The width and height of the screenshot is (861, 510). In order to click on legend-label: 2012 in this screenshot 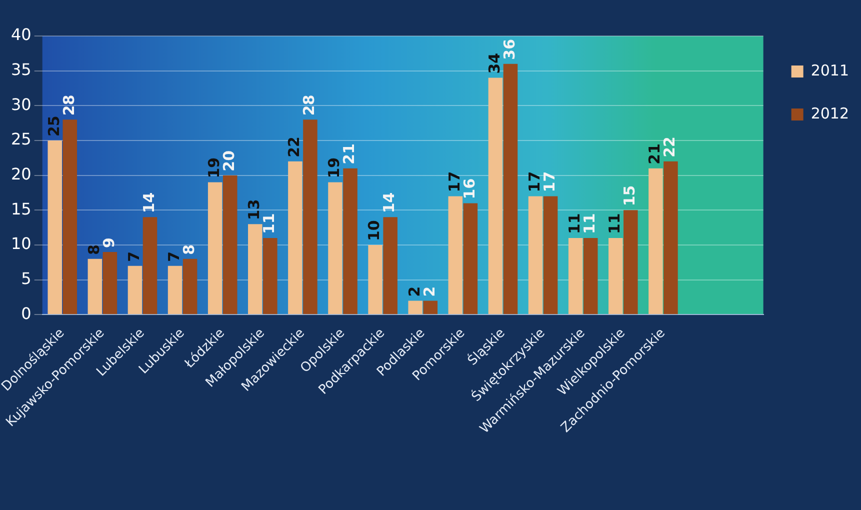, I will do `click(830, 113)`.